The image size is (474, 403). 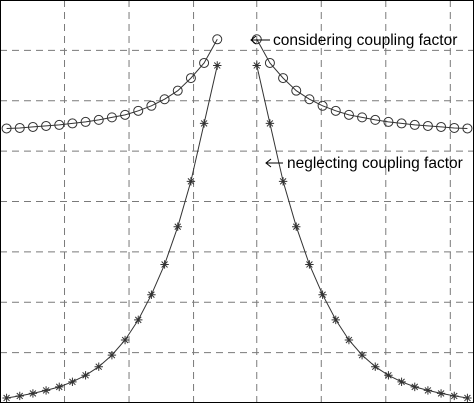 I want to click on annotation-neglecting: neglecting coupling factor, so click(x=364, y=163).